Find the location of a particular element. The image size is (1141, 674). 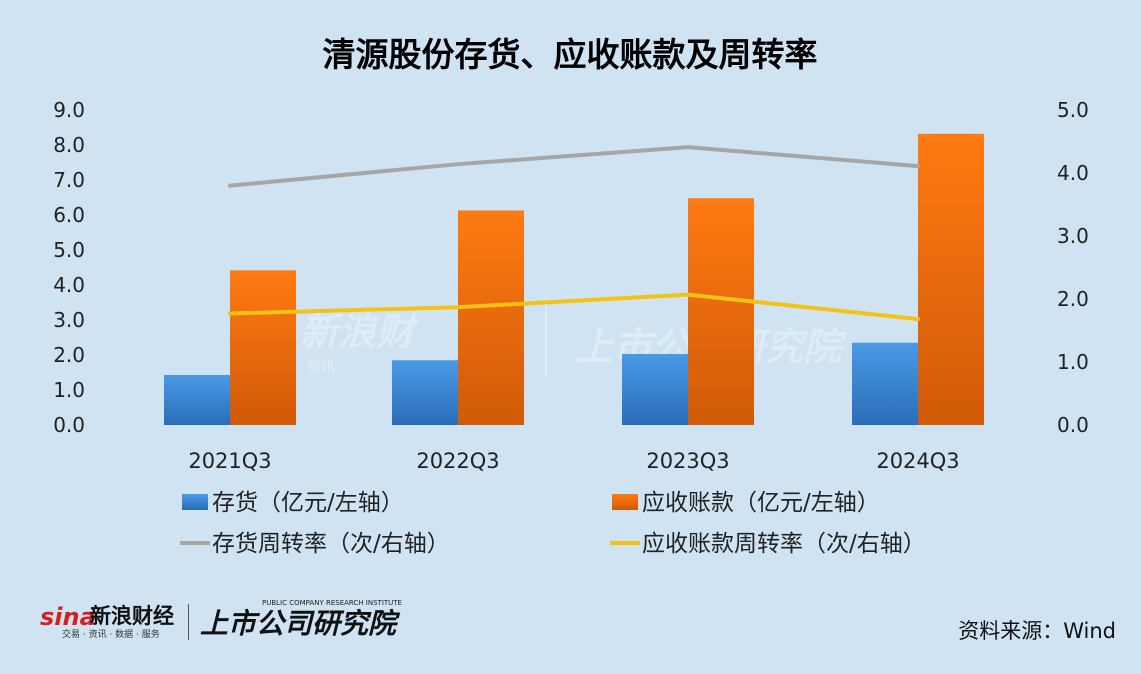

bar-inventory-2021Q3 is located at coordinates (197, 399).